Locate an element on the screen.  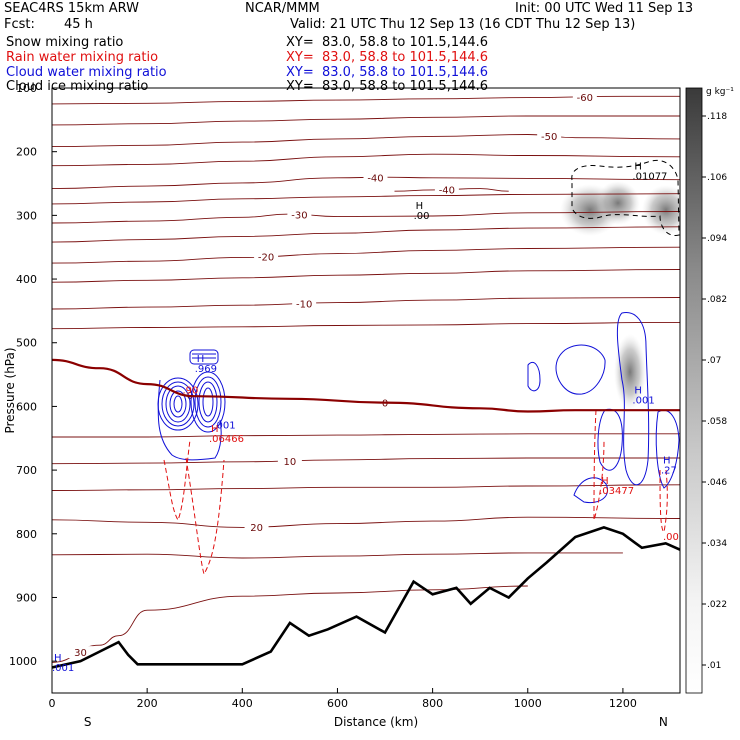
end-label-north: N is located at coordinates (663, 722).